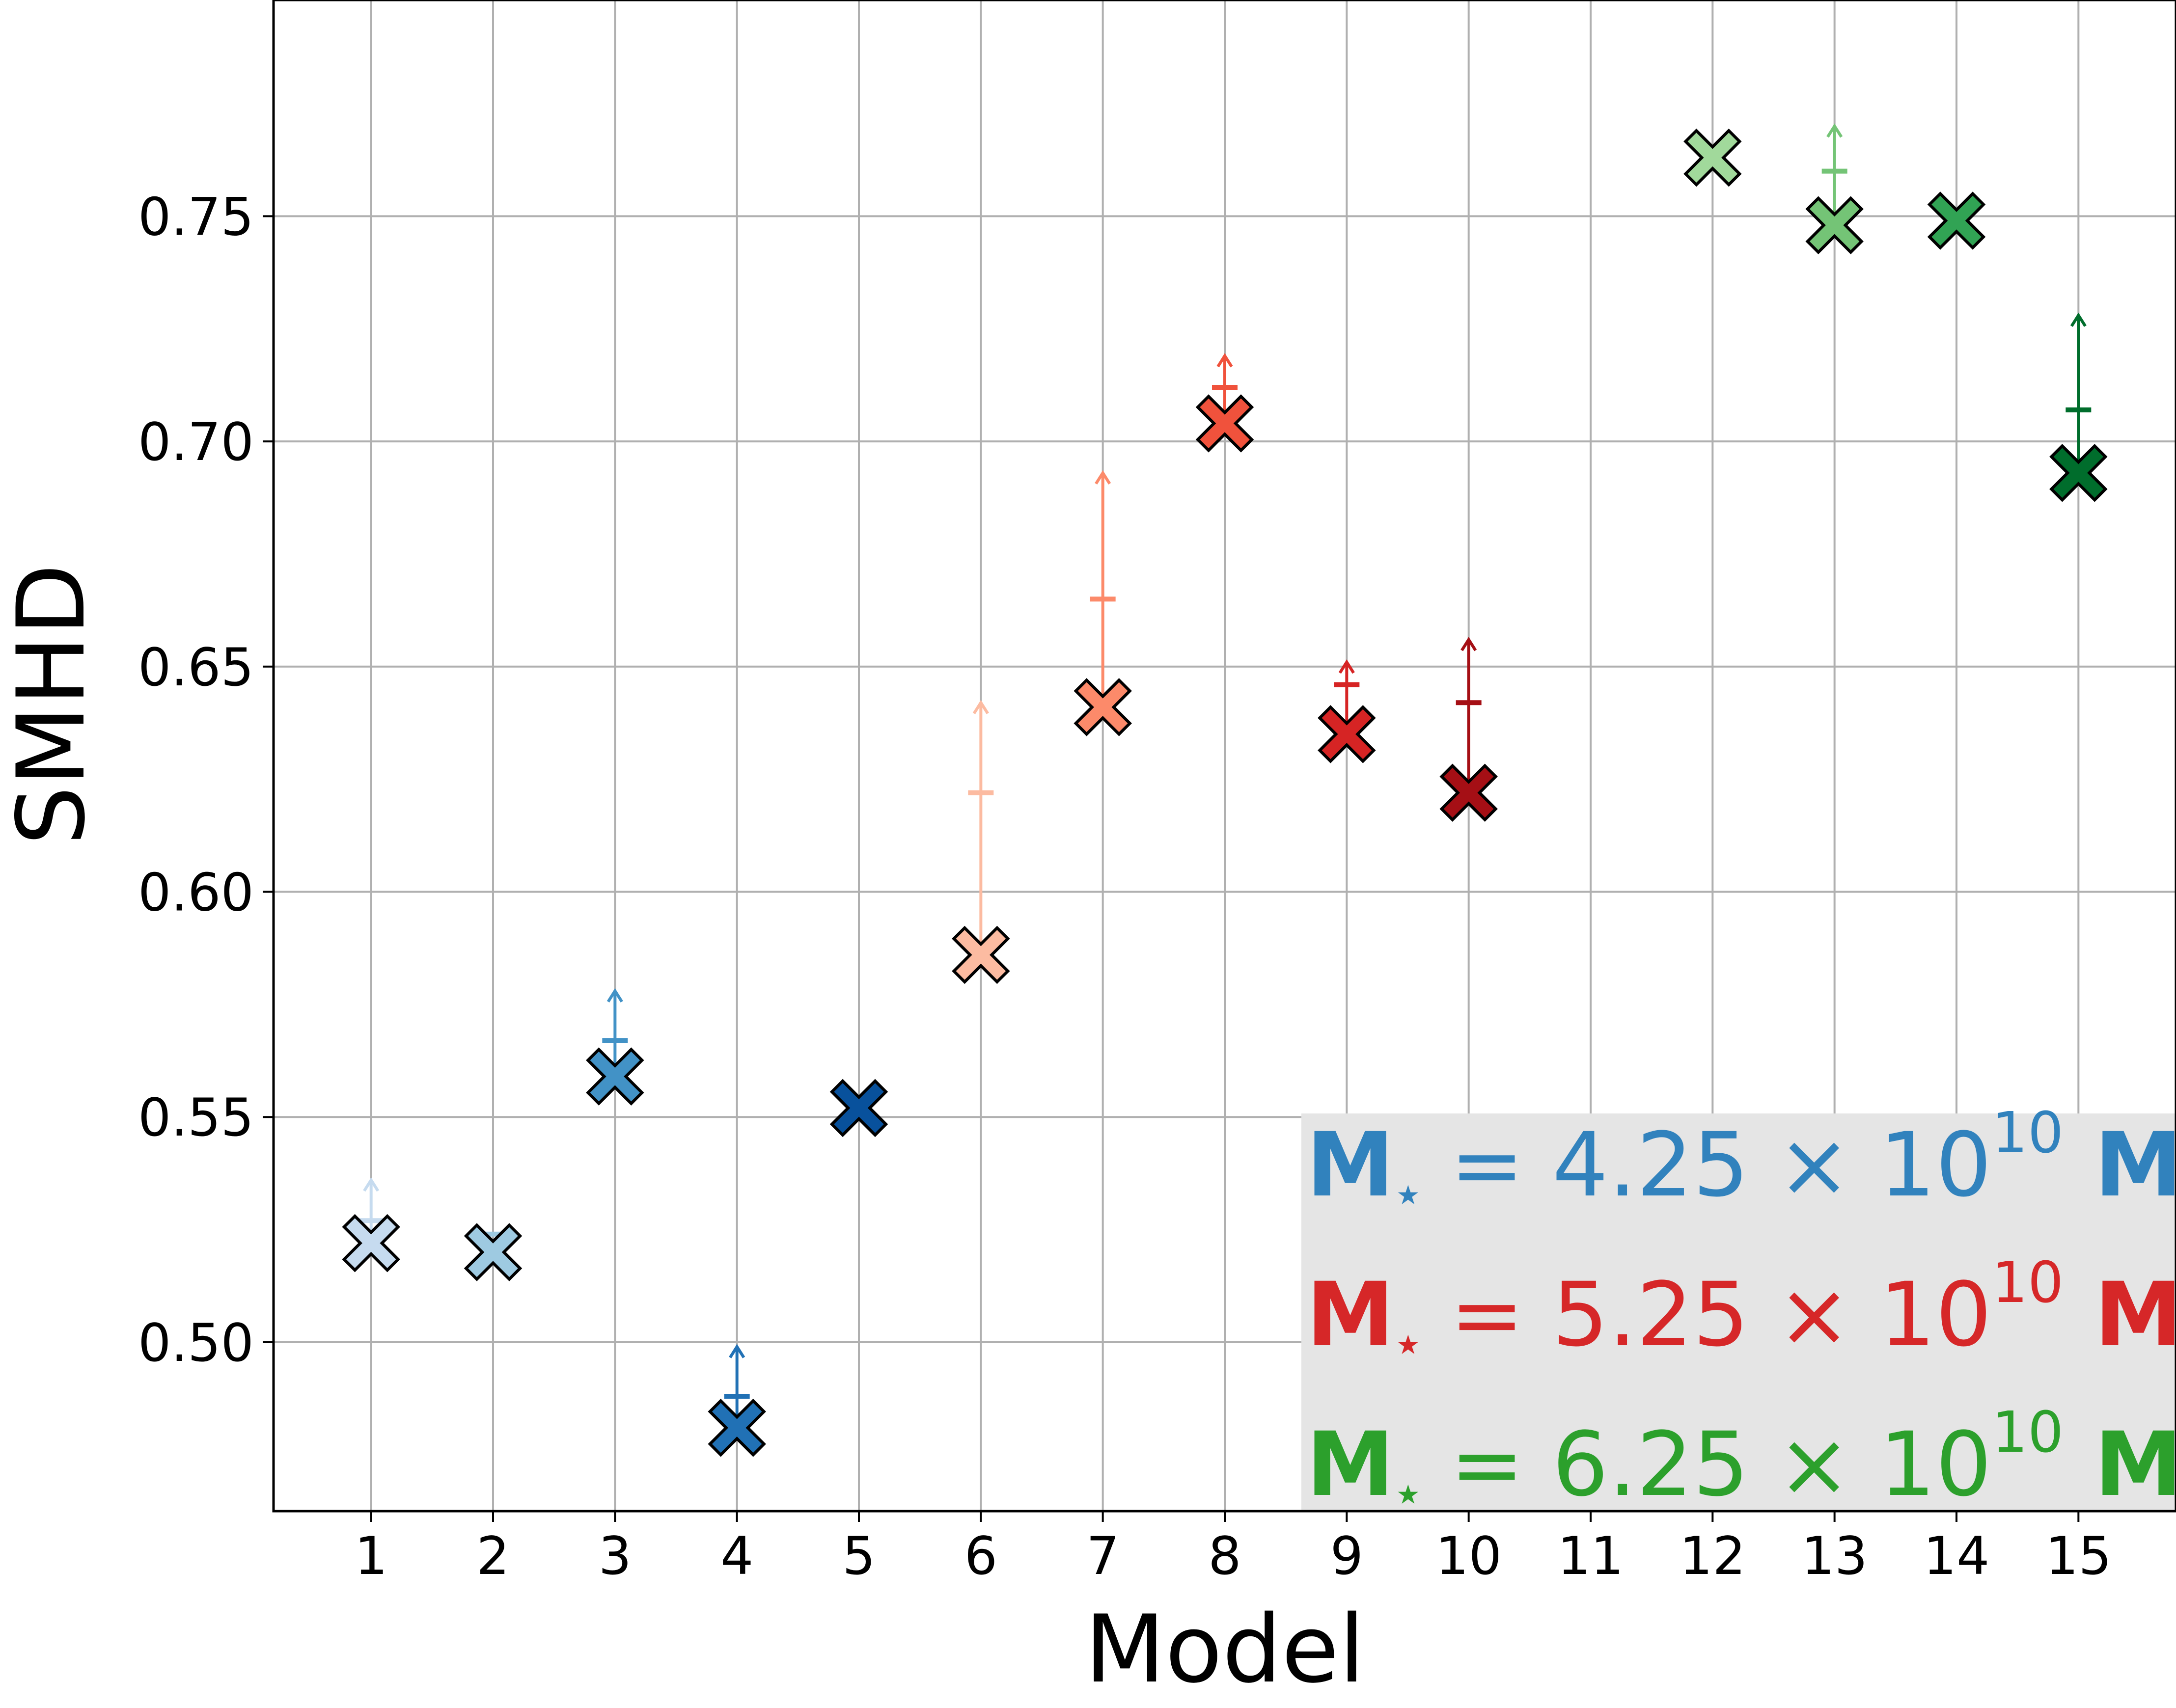 This screenshot has height=1708, width=2176. Describe the element at coordinates (492, 1556) in the screenshot. I see `x-tick-label: 2` at that location.